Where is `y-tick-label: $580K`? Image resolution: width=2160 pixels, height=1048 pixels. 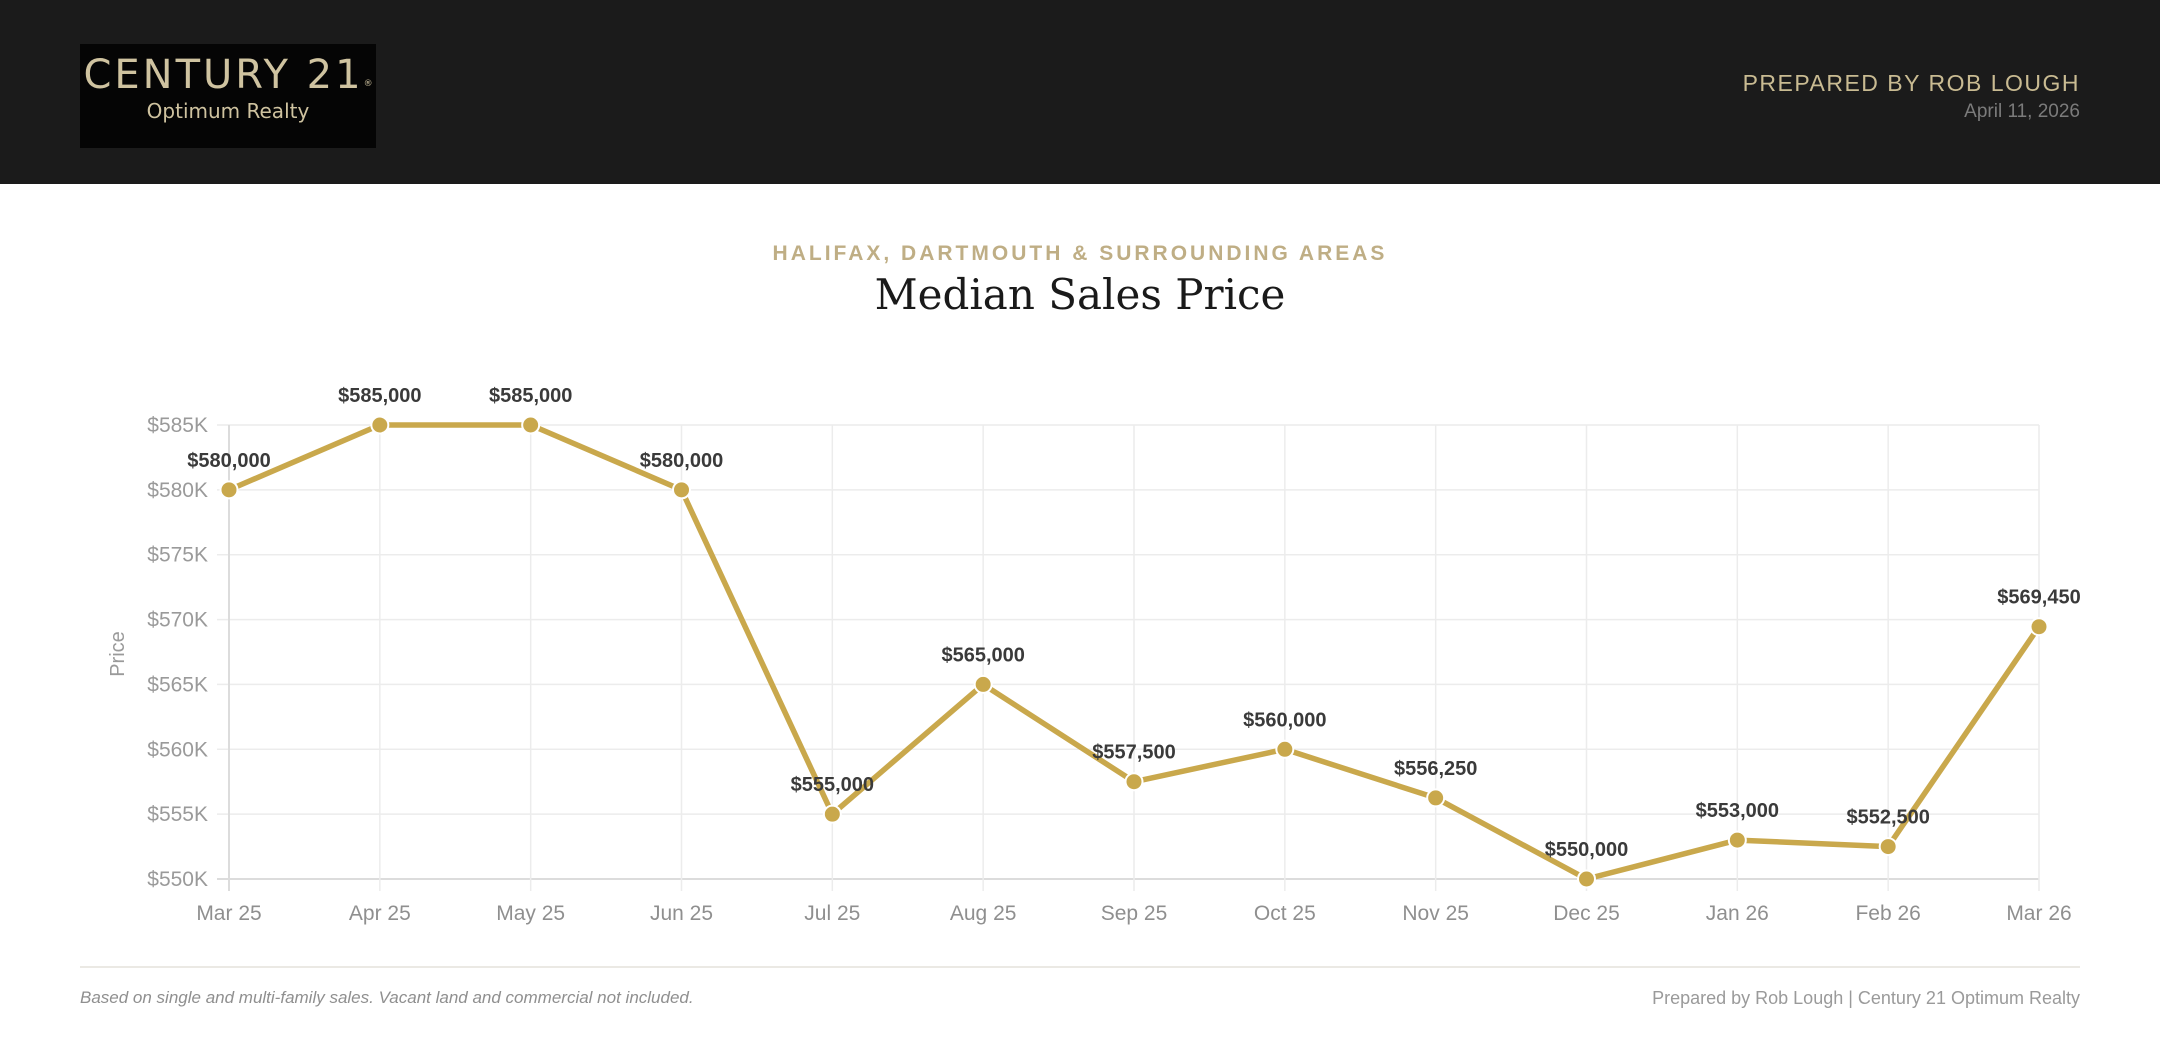
y-tick-label: $580K is located at coordinates (177, 490).